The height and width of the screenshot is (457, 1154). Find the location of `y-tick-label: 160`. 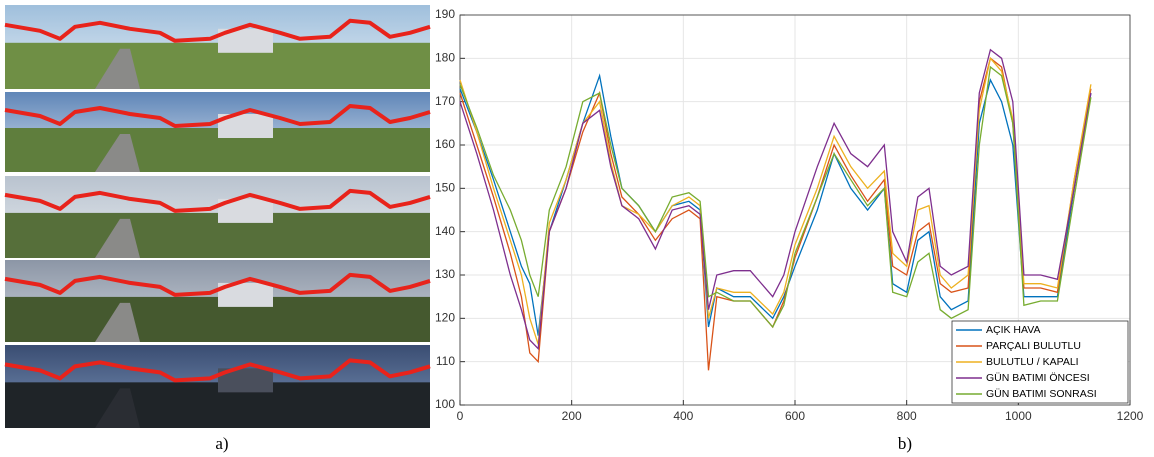

y-tick-label: 160 is located at coordinates (445, 144).